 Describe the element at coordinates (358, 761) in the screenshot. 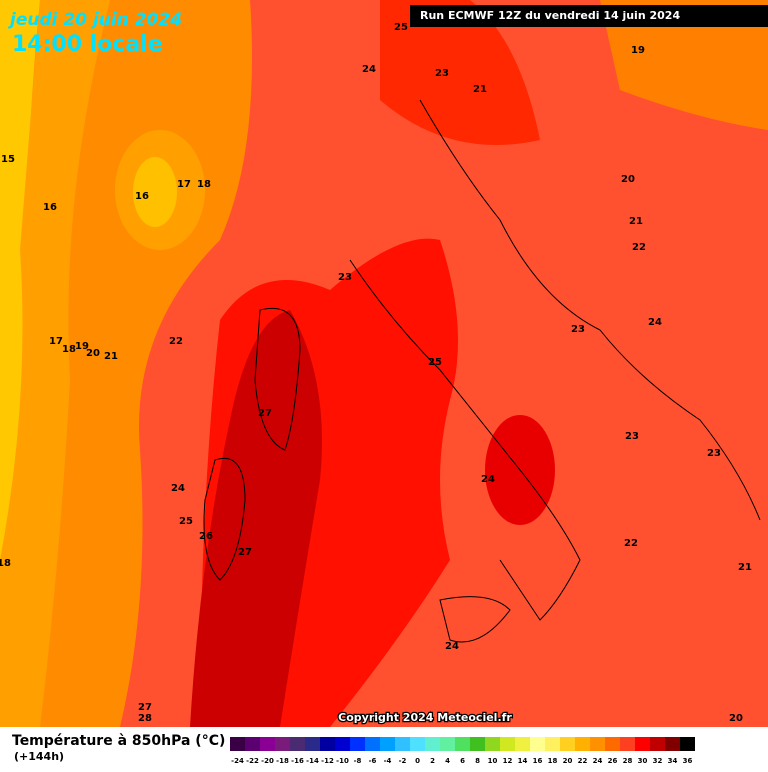

I see `scale-label: -8` at that location.